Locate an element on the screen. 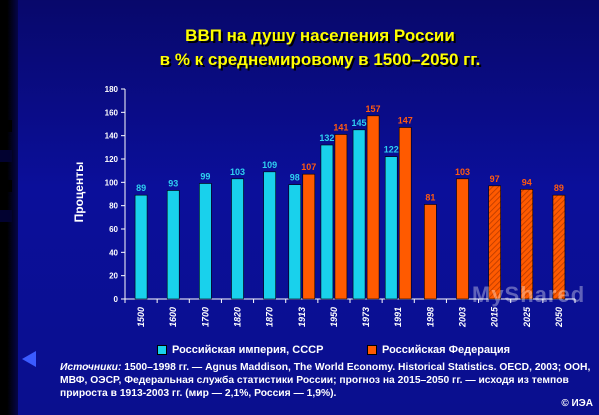  y-tick-label: 60 is located at coordinates (113, 229).